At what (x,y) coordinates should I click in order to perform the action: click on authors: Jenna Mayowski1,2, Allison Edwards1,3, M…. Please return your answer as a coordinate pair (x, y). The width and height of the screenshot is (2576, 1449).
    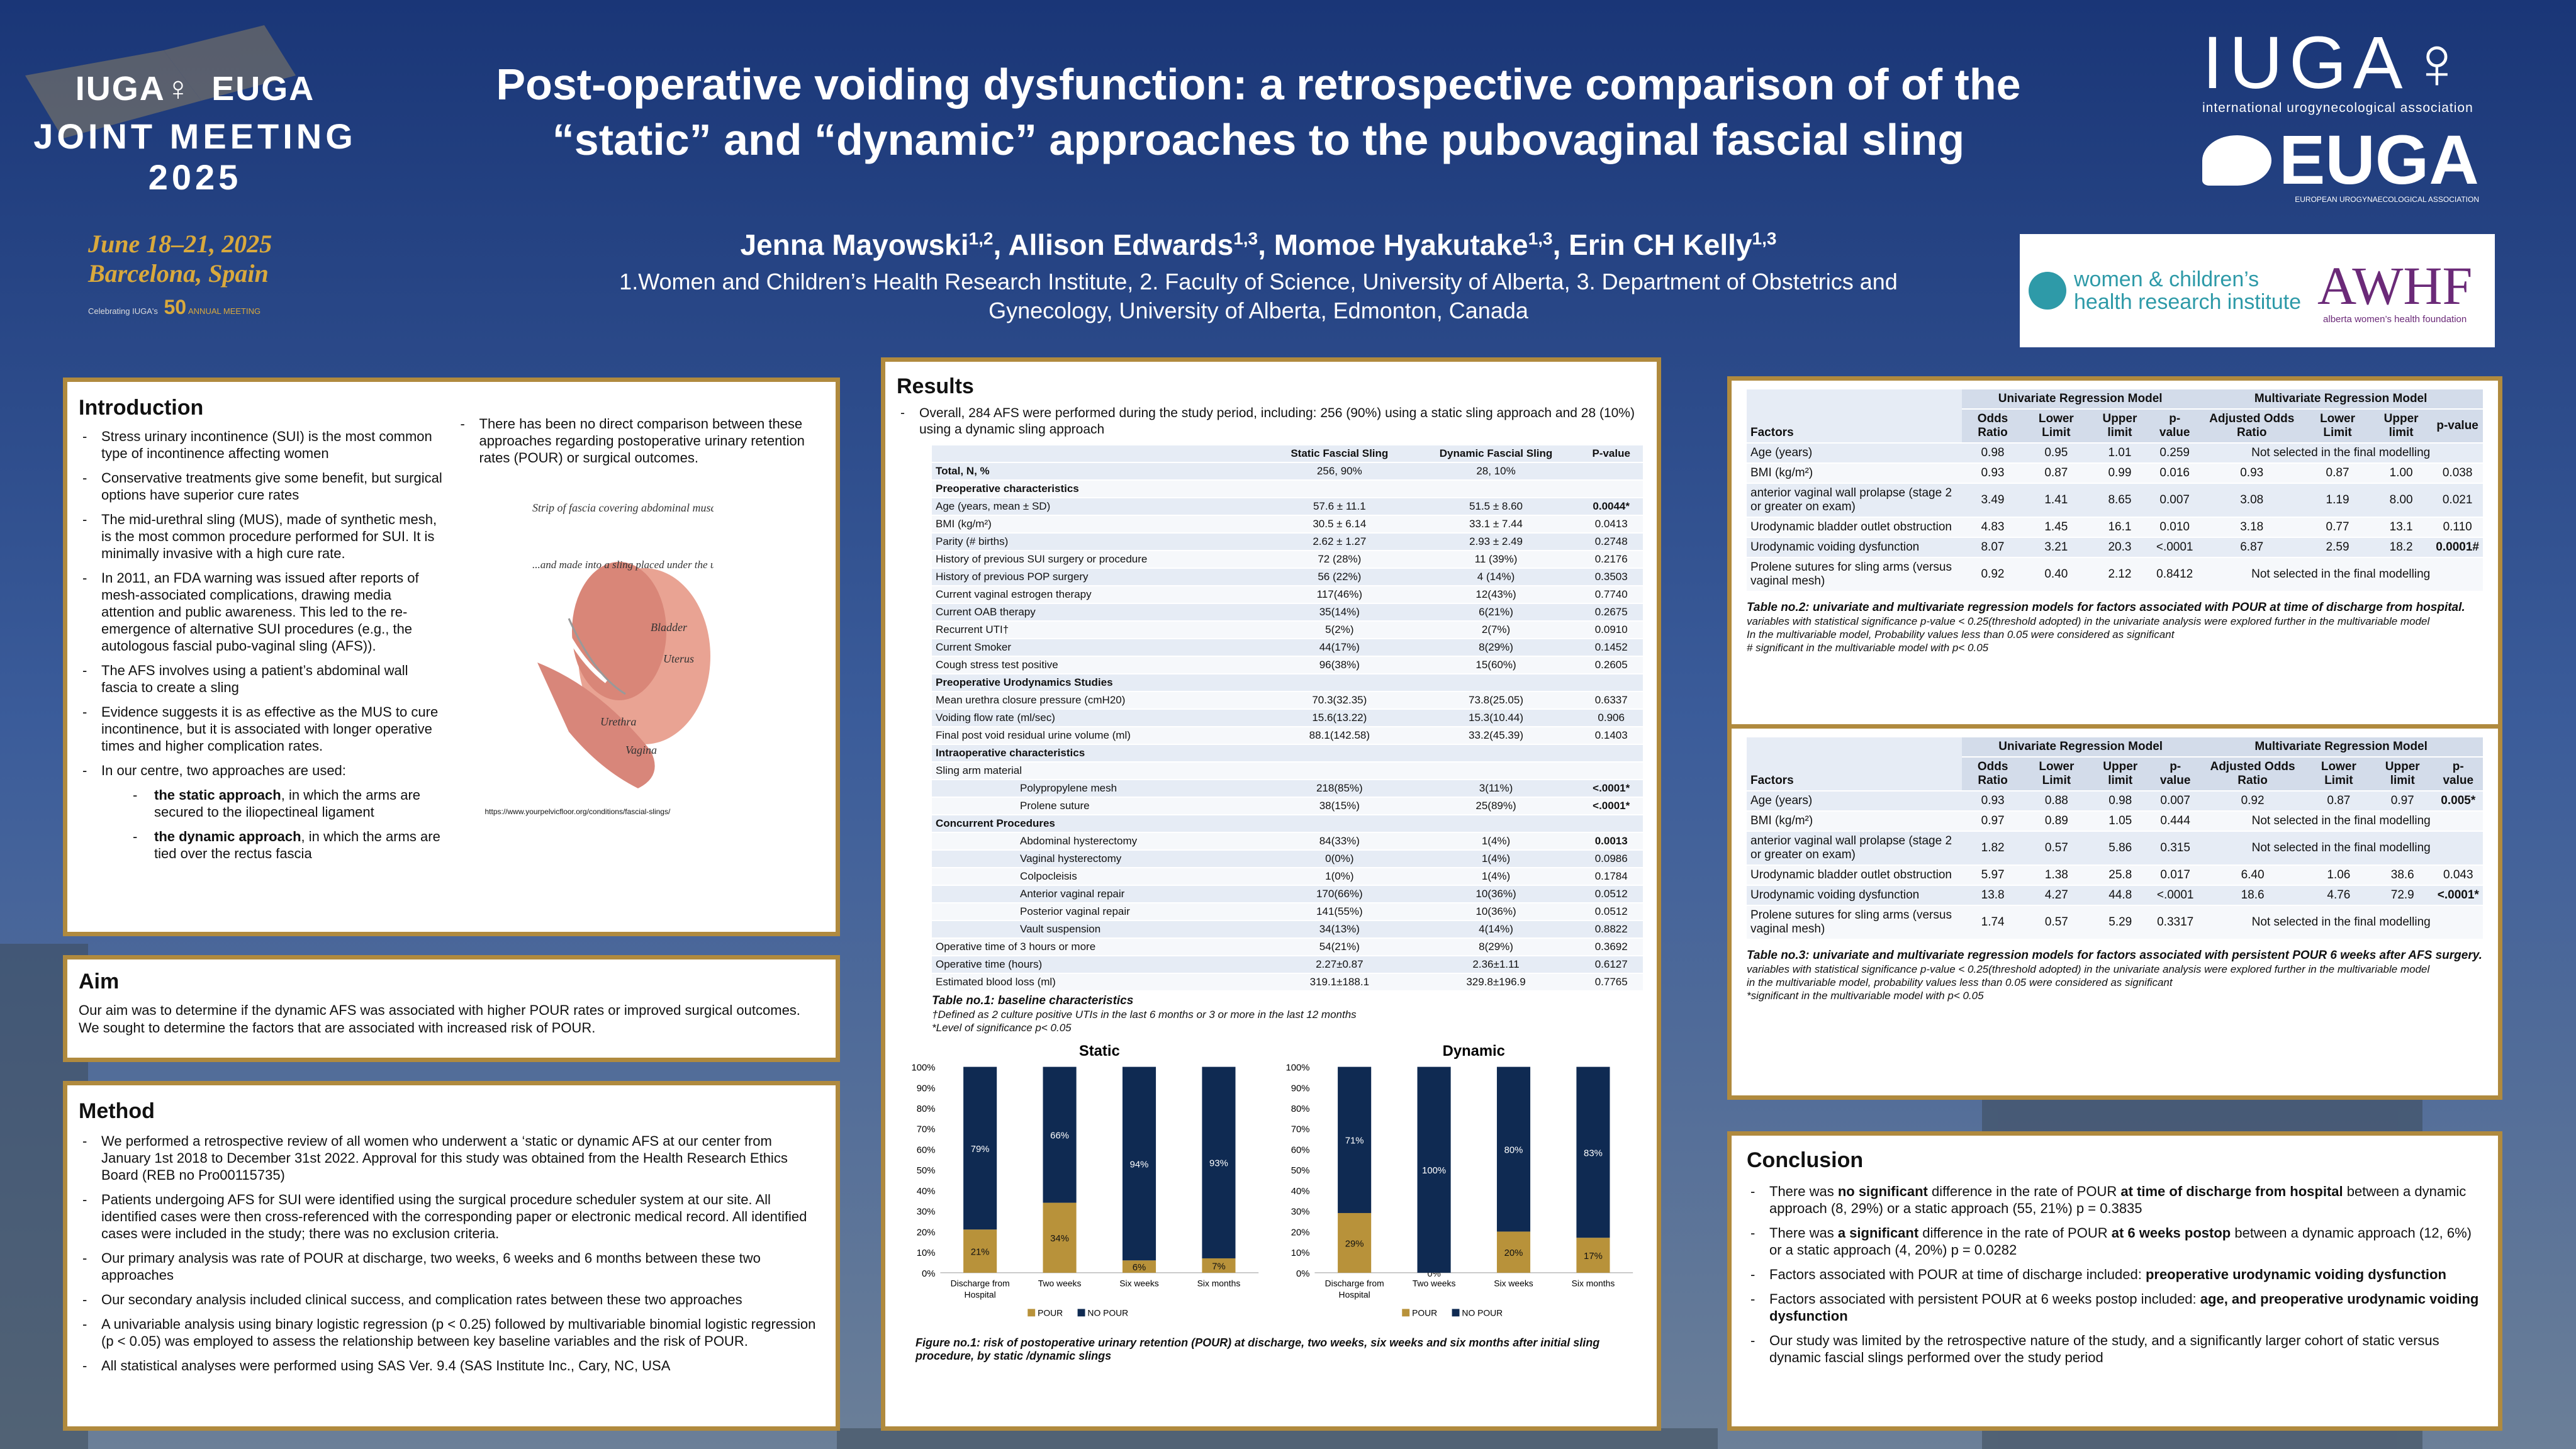
    Looking at the image, I should click on (1258, 244).